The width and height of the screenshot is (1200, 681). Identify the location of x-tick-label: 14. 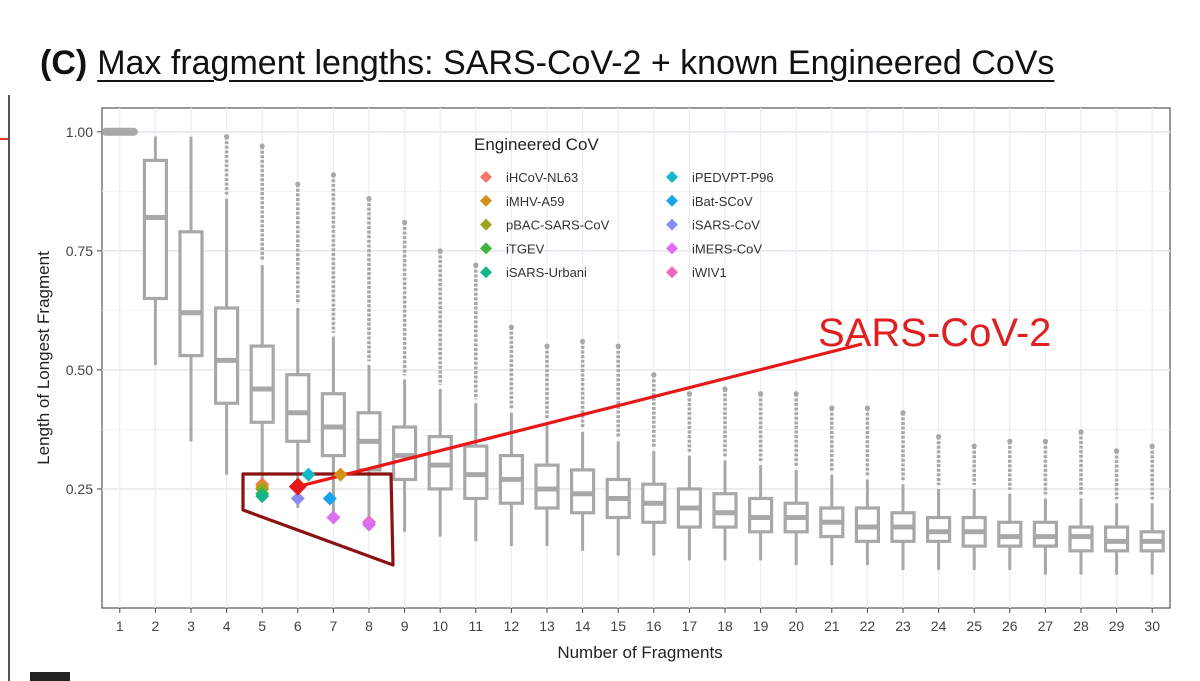
(583, 626).